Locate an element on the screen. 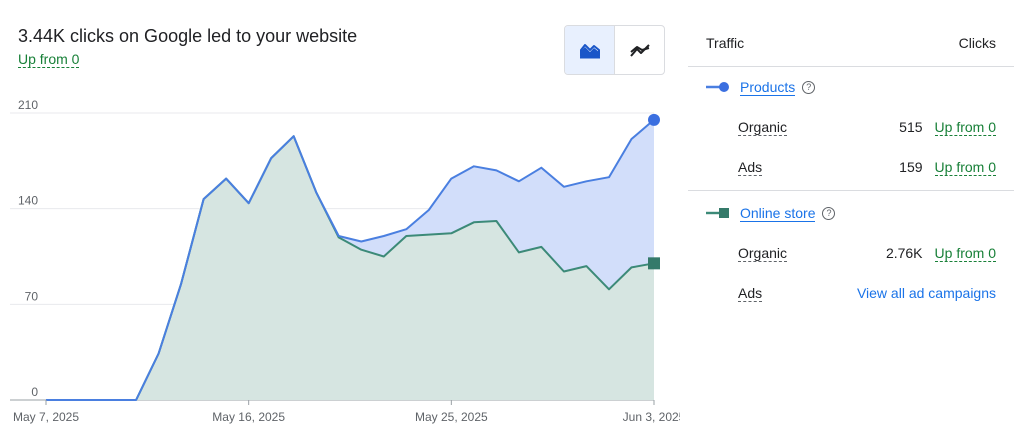 This screenshot has width=1024, height=437. x-tick-label: May 25, 2025 is located at coordinates (451, 417).